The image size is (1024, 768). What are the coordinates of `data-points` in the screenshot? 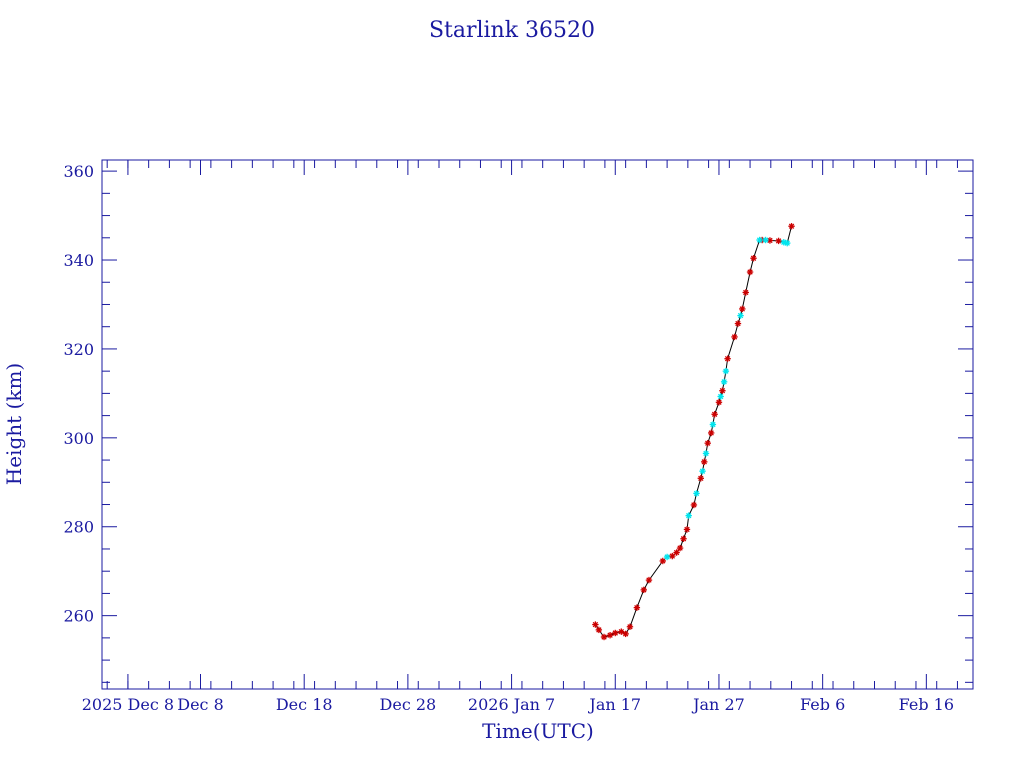 It's located at (693, 432).